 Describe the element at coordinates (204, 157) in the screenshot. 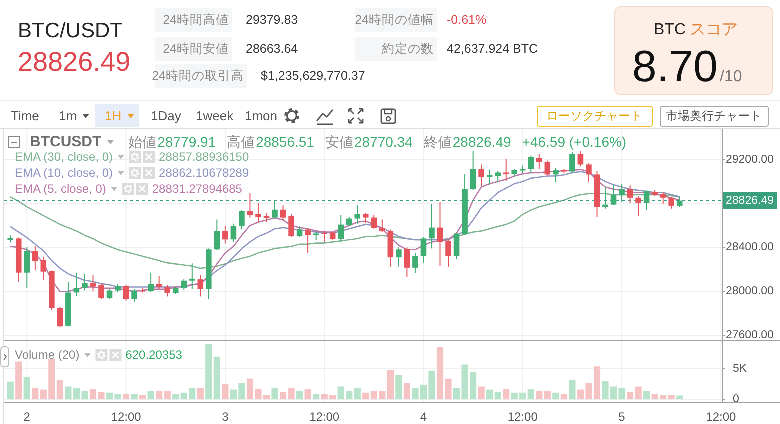

I see `annotation: 28857.88936150` at that location.